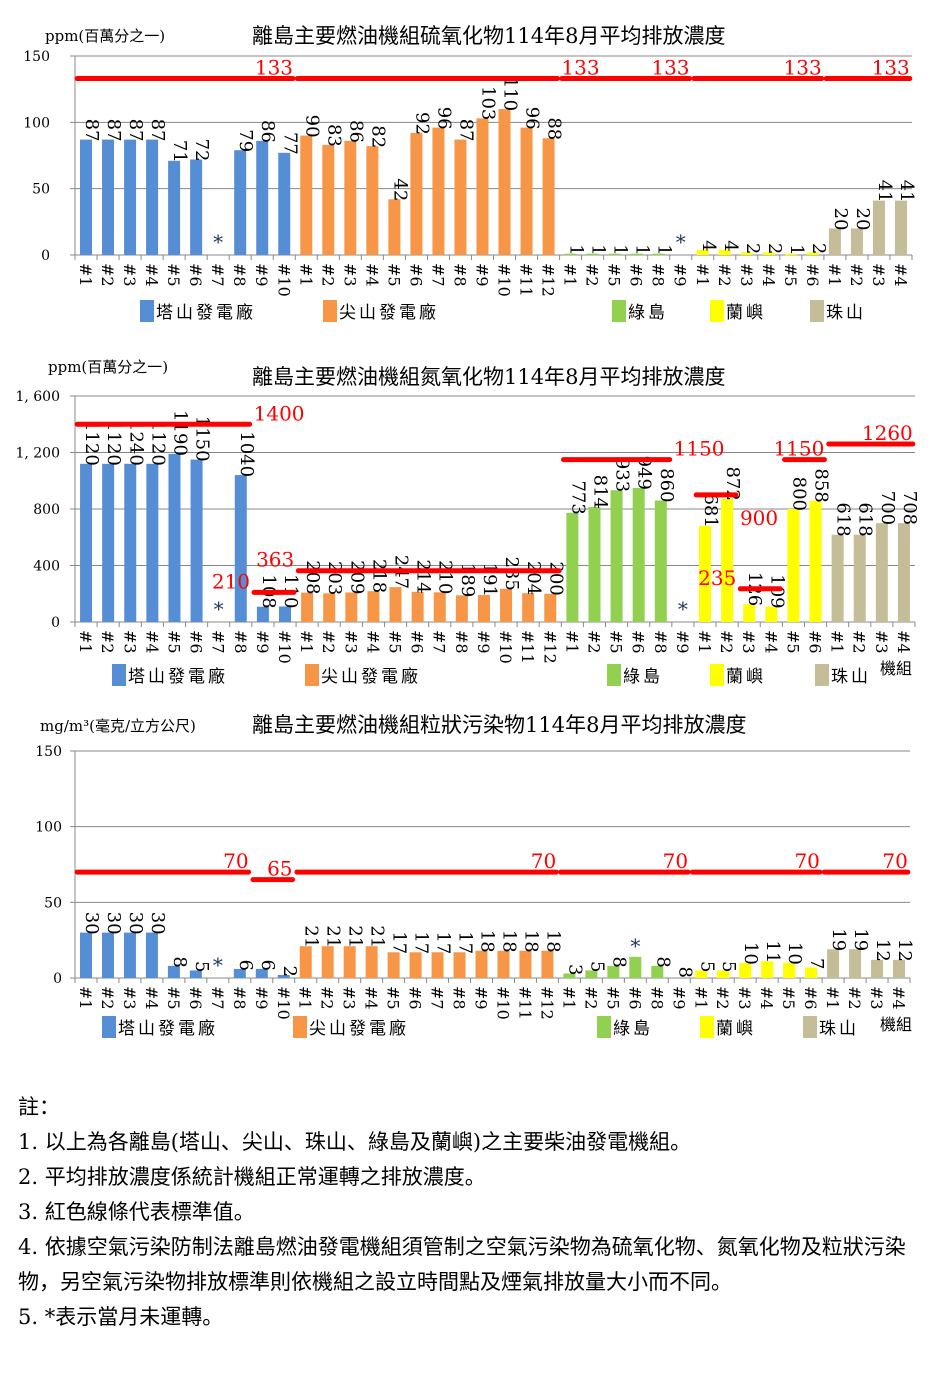  Describe the element at coordinates (684, 972) in the screenshot. I see `data-label: 8` at that location.